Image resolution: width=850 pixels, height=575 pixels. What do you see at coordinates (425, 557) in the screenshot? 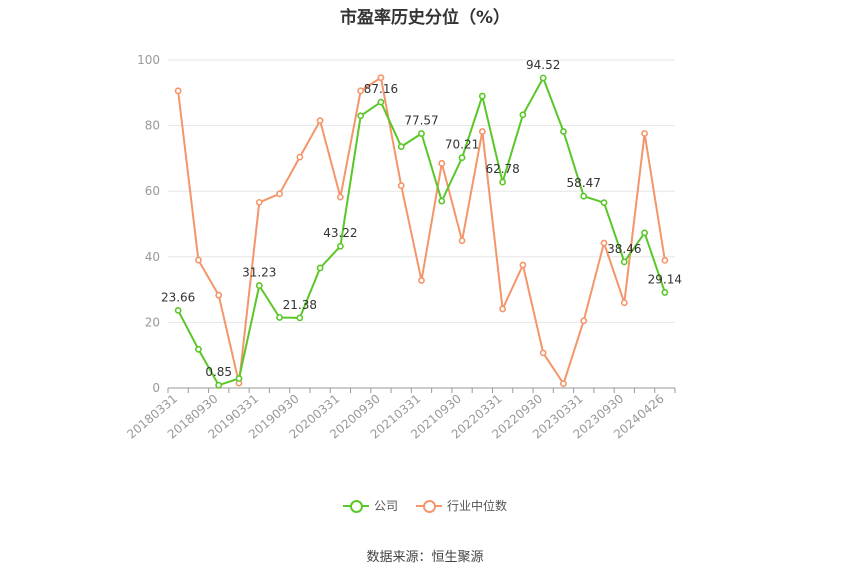
I see `data-source: 数据来源：恒生聚源` at bounding box center [425, 557].